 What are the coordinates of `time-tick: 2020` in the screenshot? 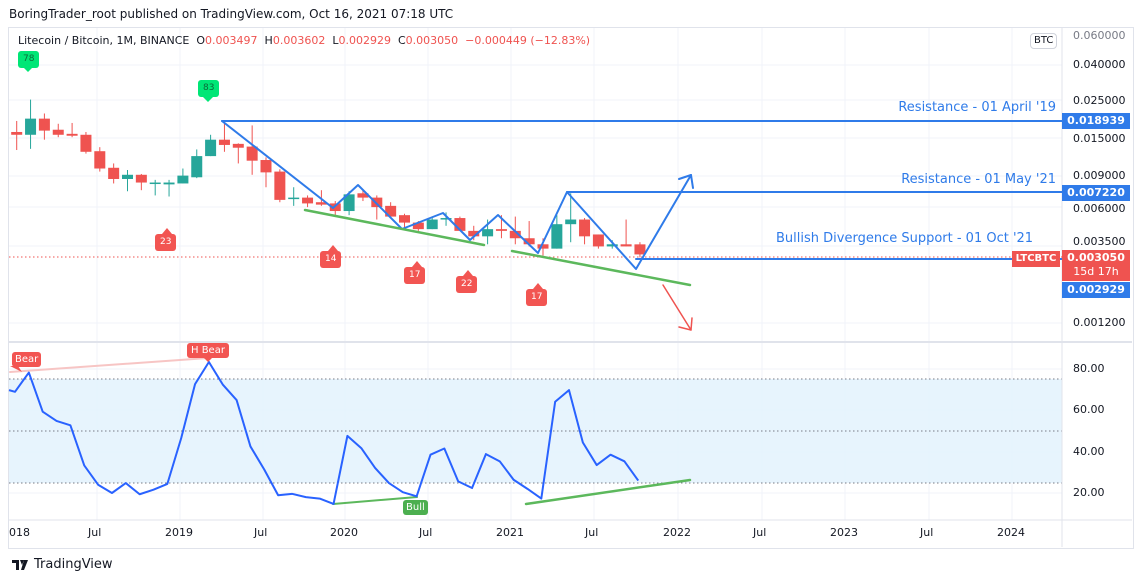 It's located at (344, 532).